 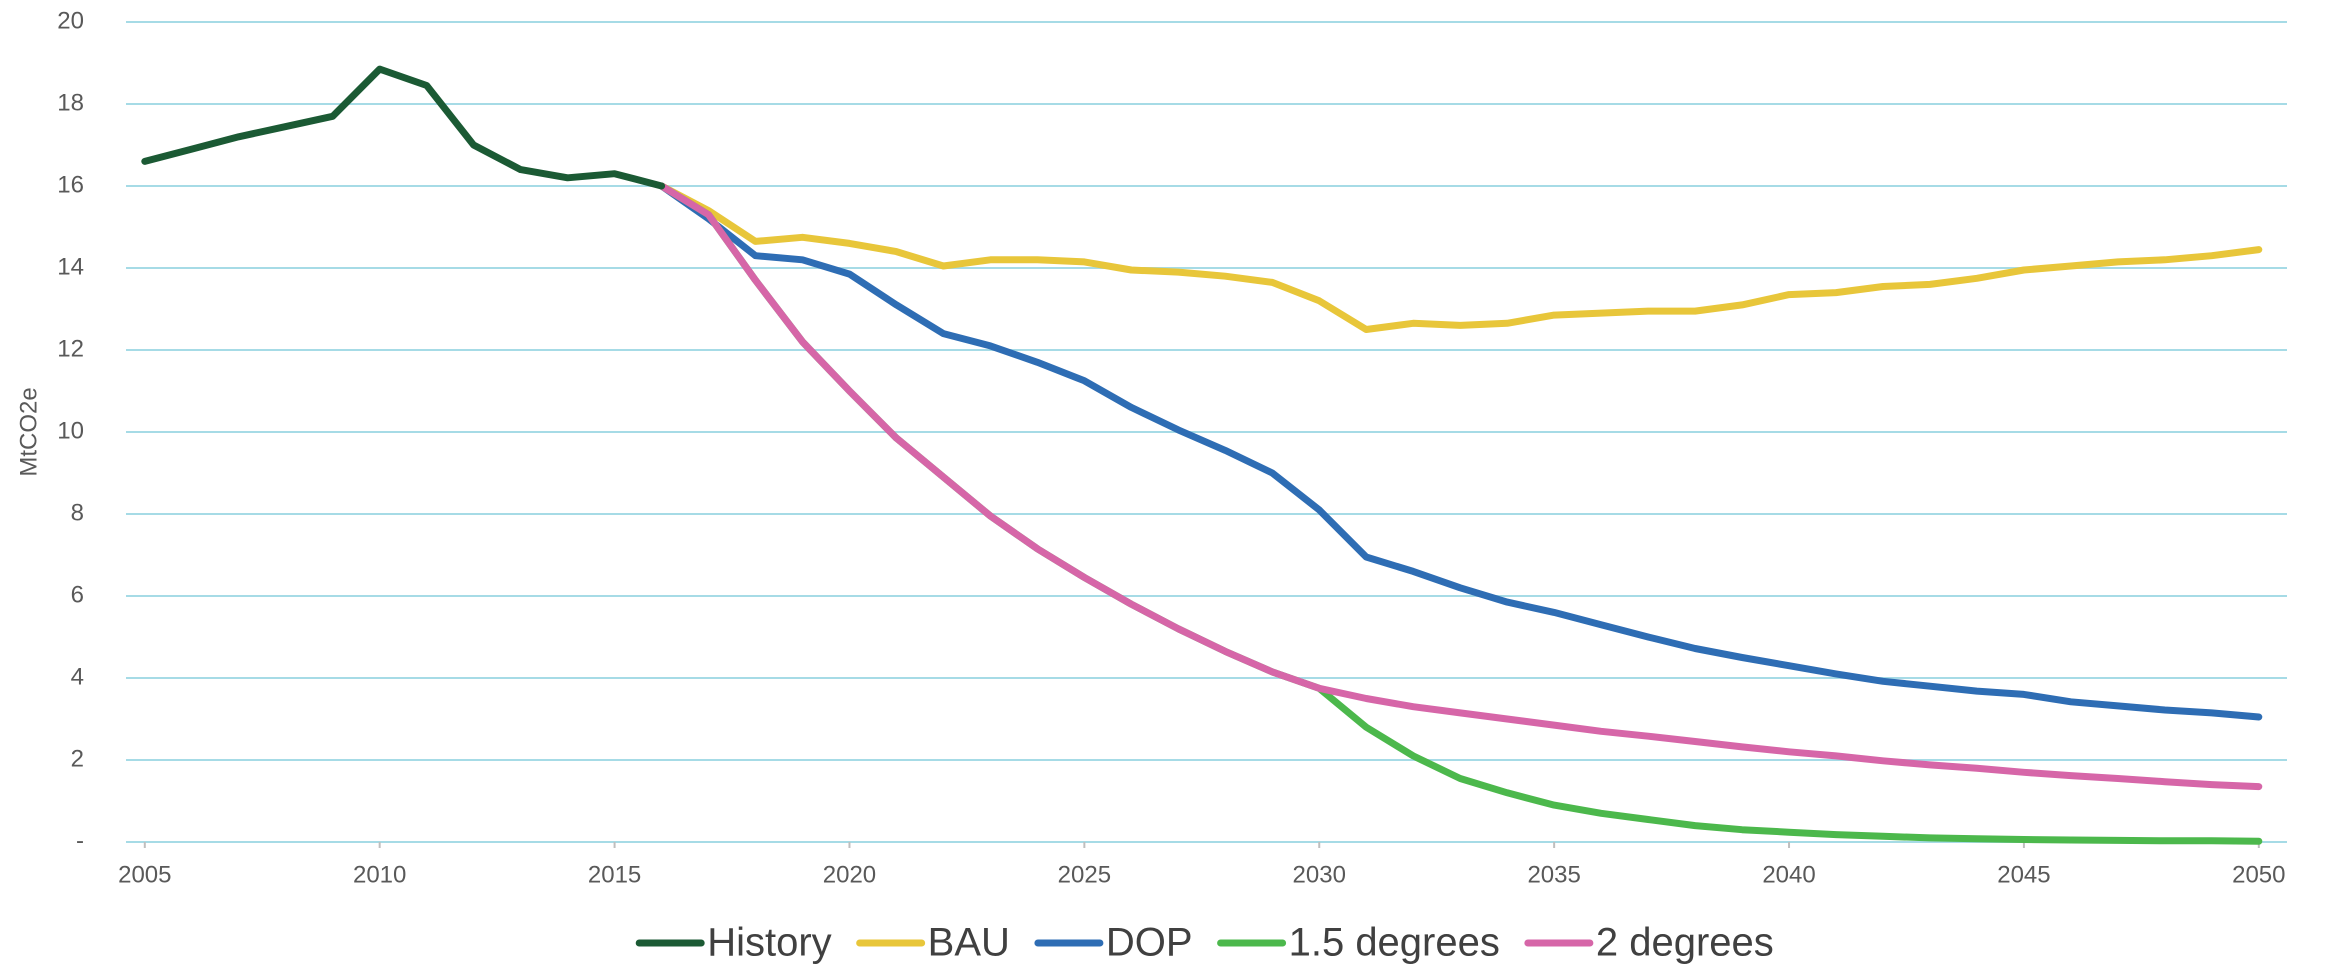 I want to click on y-tick-label: 6, so click(x=77, y=594).